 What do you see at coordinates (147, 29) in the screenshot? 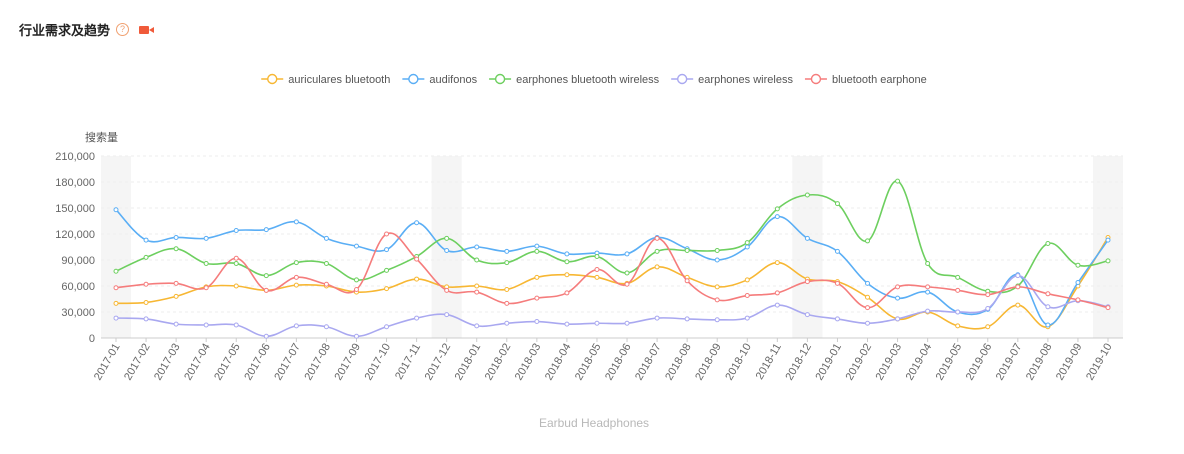
I see `video-camera-icon` at bounding box center [147, 29].